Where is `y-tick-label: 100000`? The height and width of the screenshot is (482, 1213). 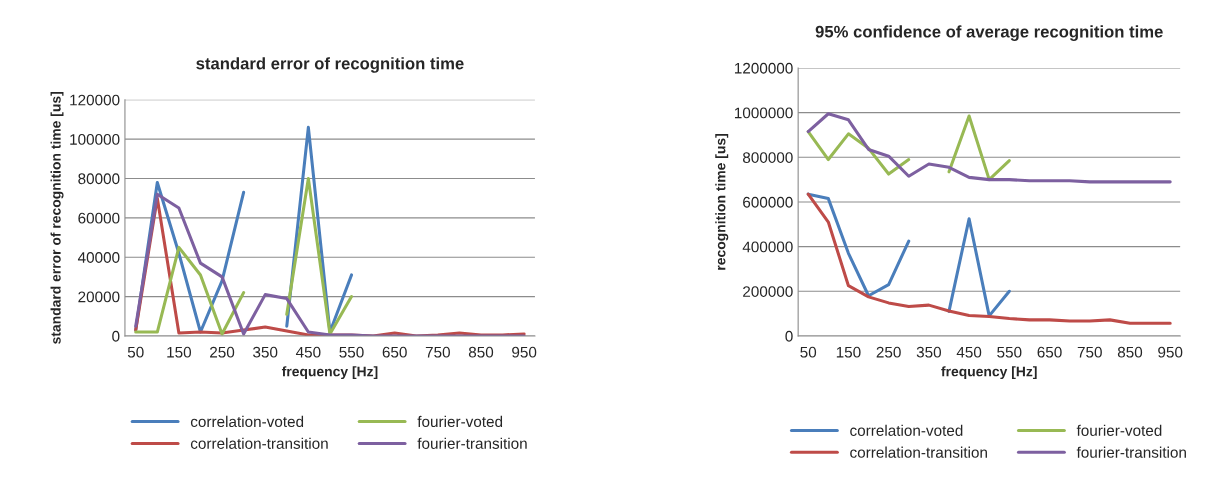
y-tick-label: 100000 is located at coordinates (95, 139).